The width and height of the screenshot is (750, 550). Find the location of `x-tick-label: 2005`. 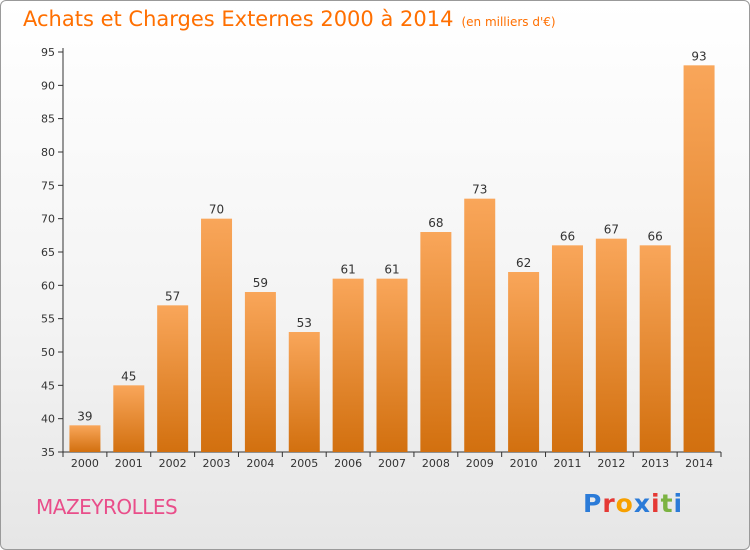

x-tick-label: 2005 is located at coordinates (304, 463).